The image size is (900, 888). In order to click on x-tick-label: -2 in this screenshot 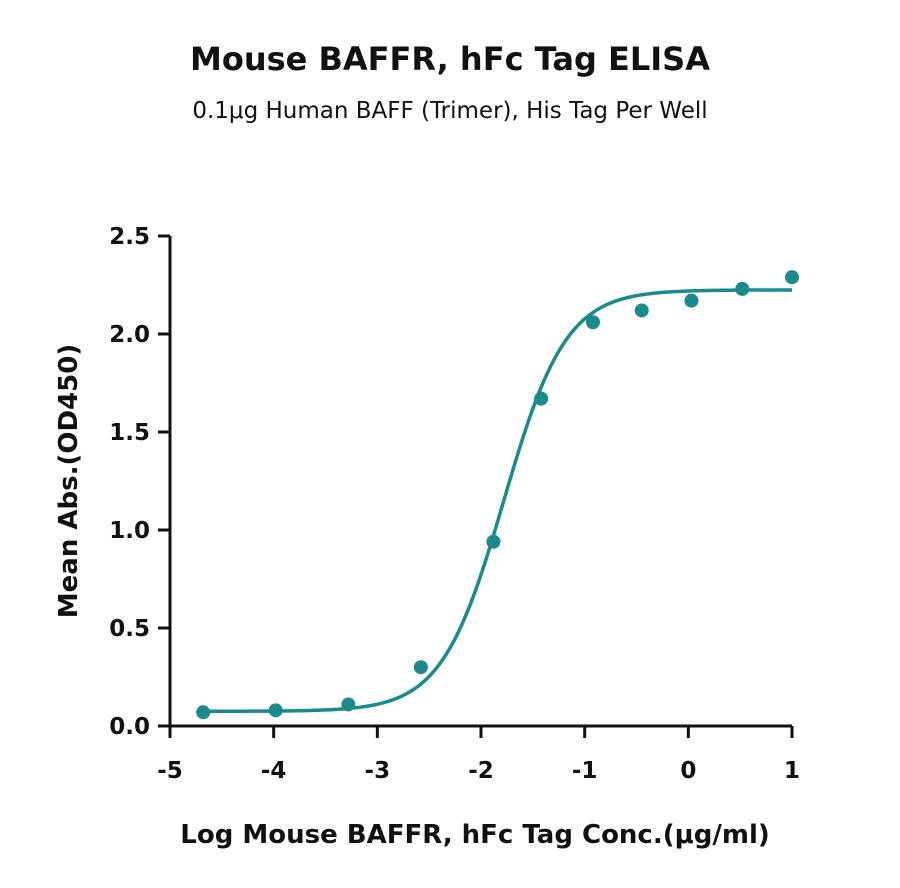, I will do `click(481, 771)`.